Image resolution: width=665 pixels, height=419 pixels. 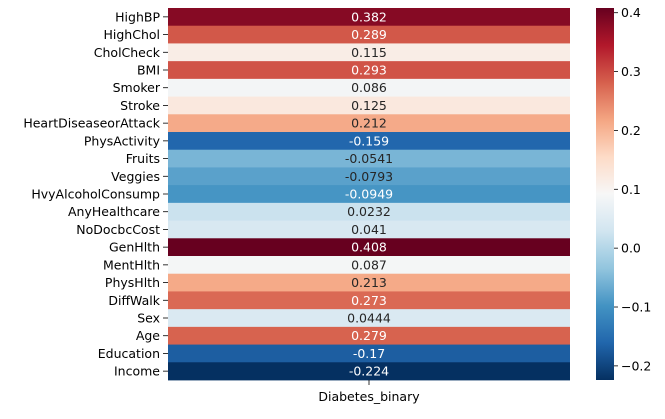 I want to click on y-tick-label: CholCheck, so click(x=127, y=52).